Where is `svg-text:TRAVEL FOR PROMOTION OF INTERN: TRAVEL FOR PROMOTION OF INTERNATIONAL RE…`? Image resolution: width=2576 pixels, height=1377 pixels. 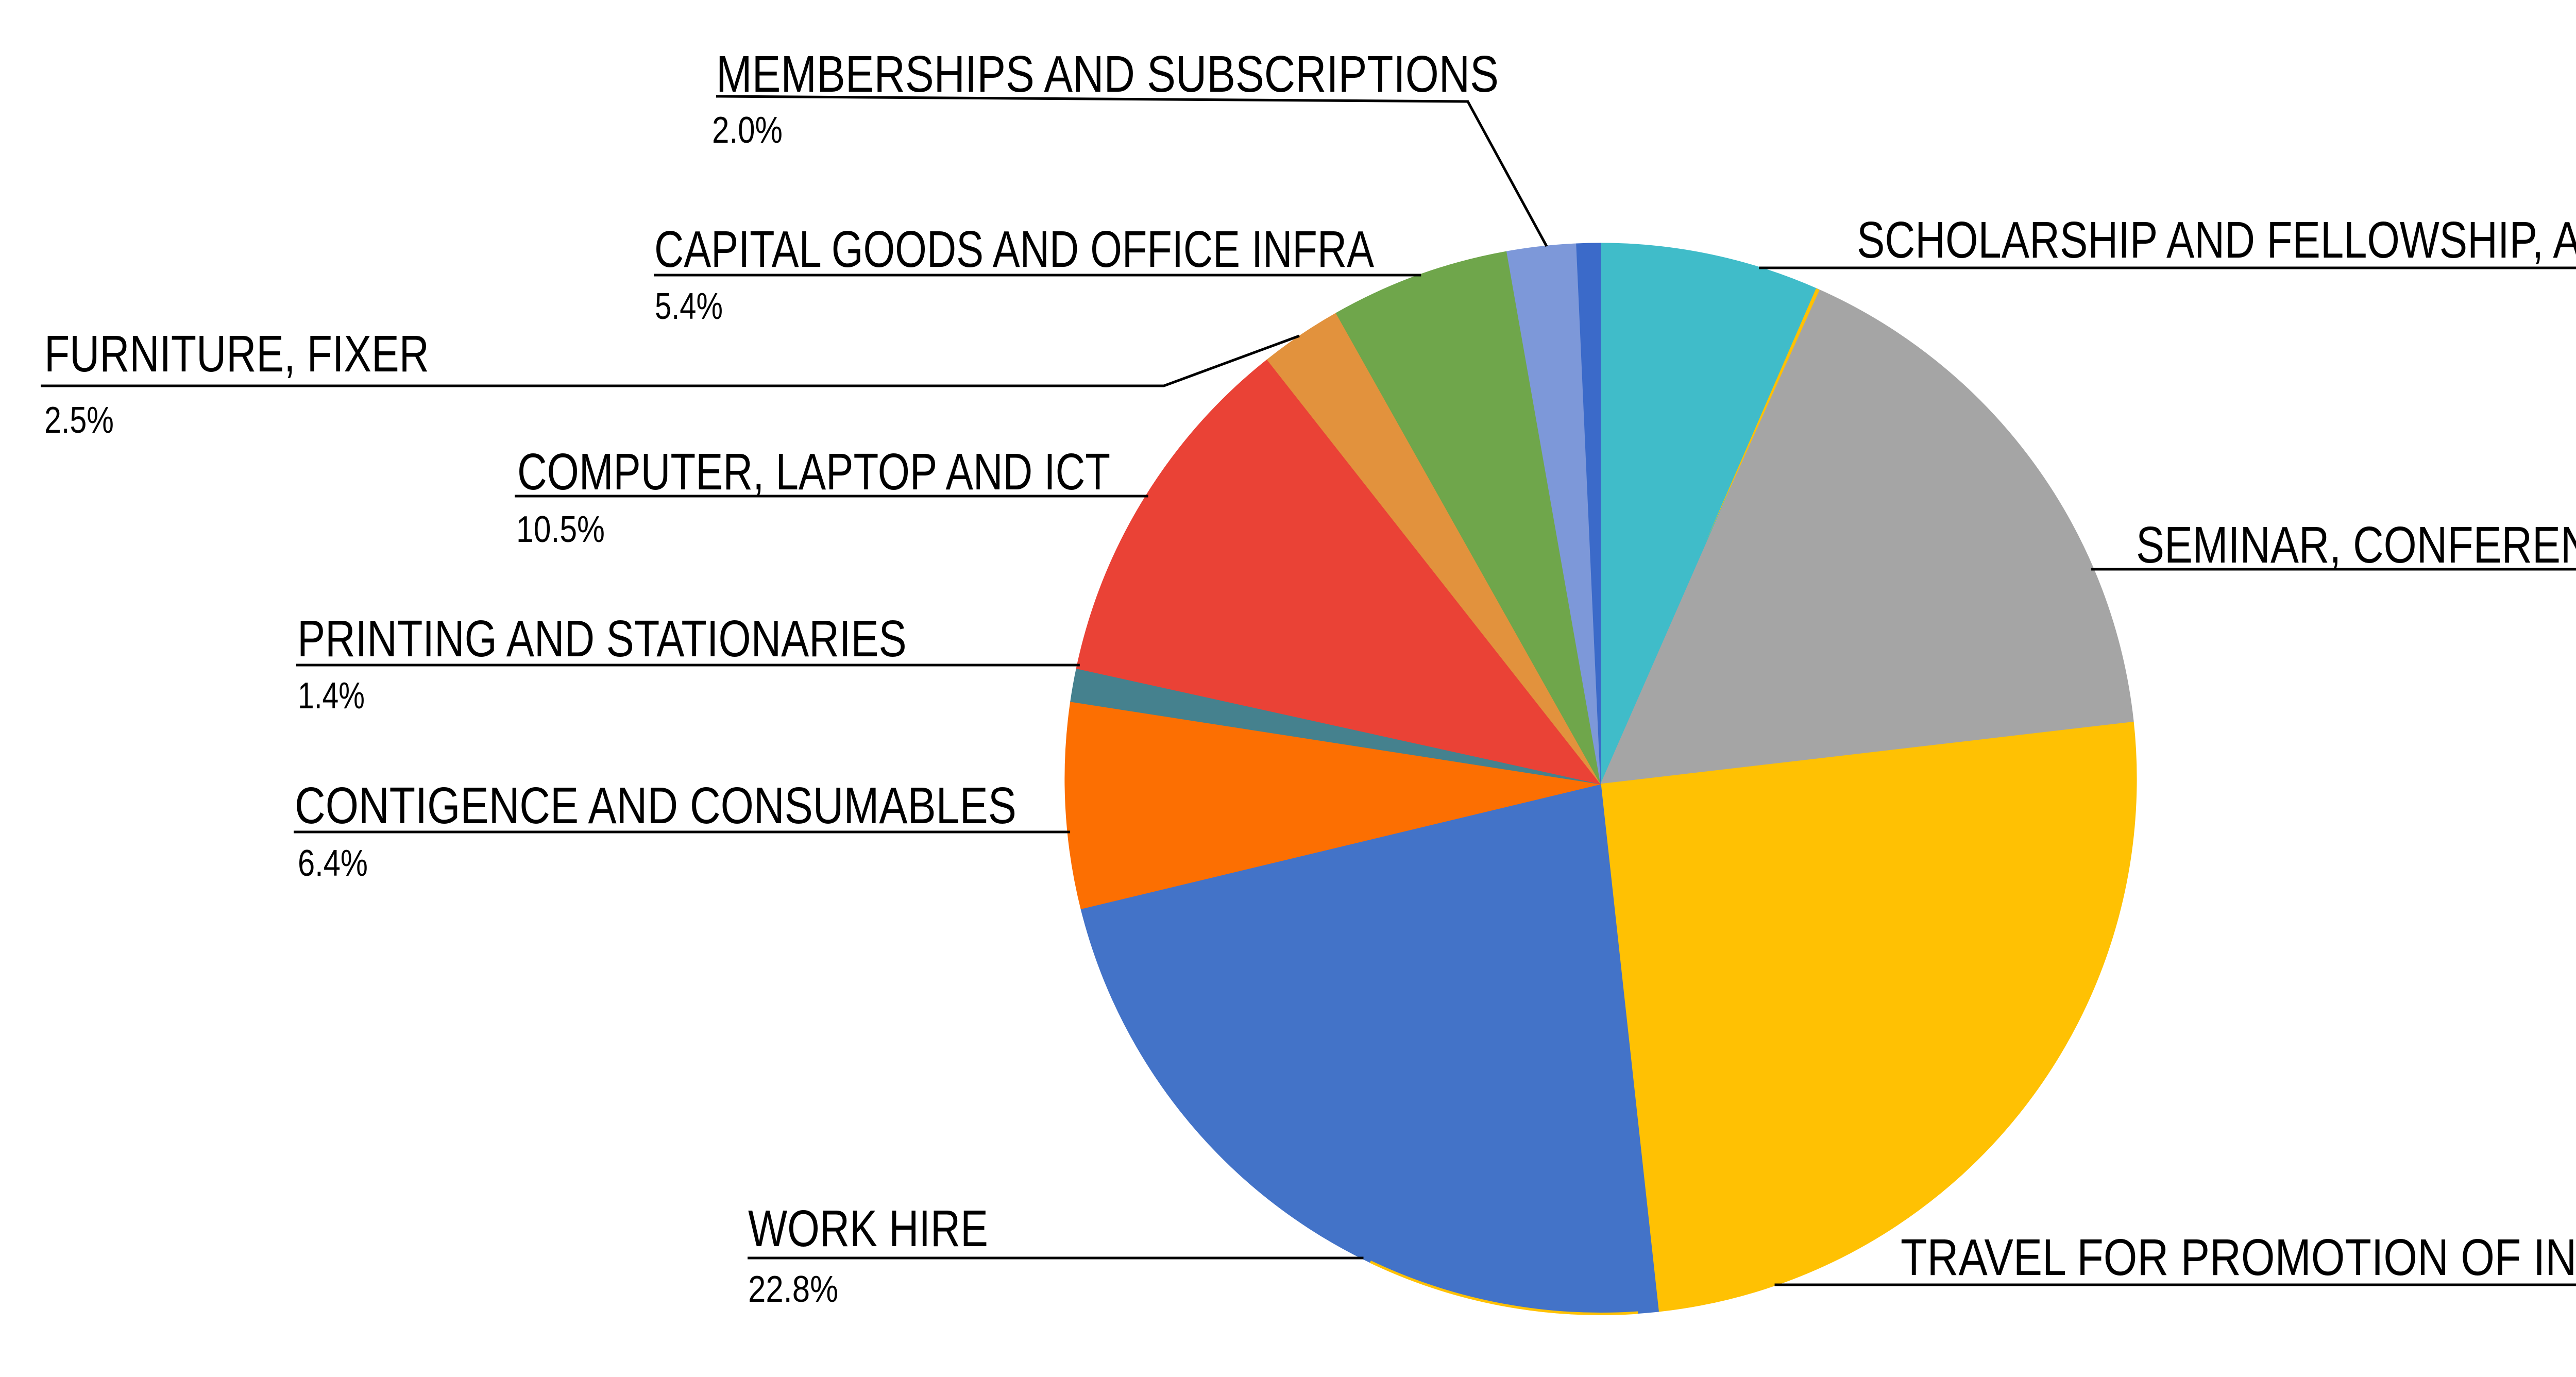 svg-text:TRAVEL FOR PROMOTION OF INTERN: TRAVEL FOR PROMOTION OF INTERNATIONAL RE… is located at coordinates (2238, 1257).